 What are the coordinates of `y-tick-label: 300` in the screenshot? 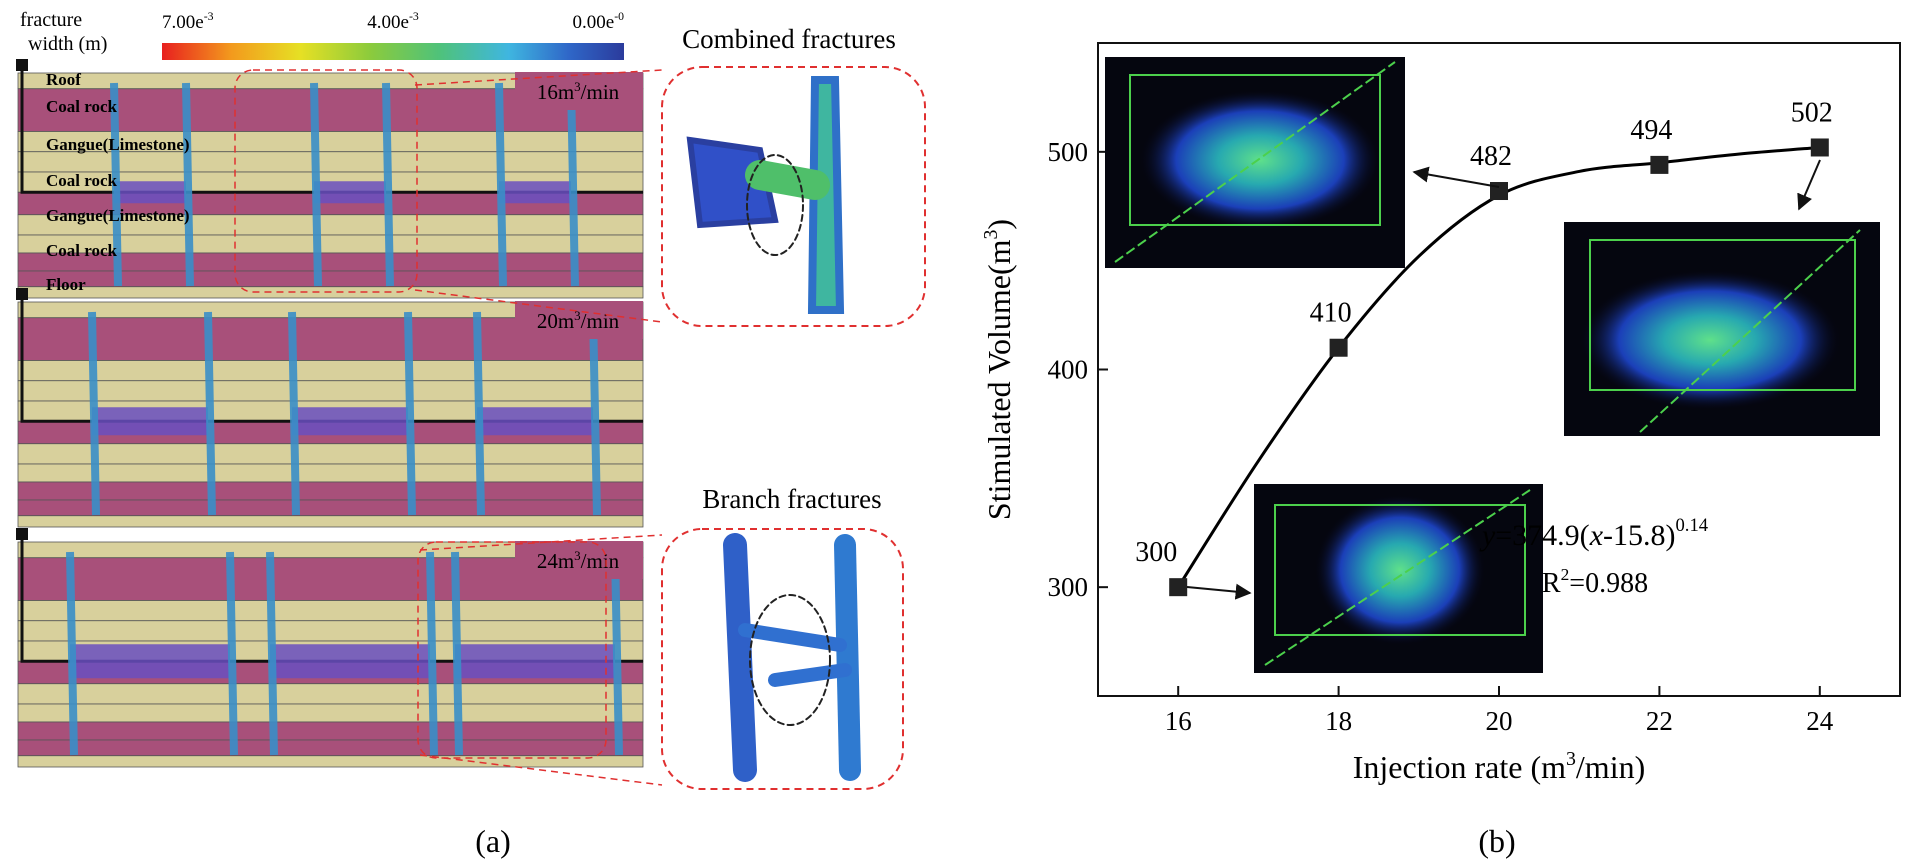 It's located at (1068, 587).